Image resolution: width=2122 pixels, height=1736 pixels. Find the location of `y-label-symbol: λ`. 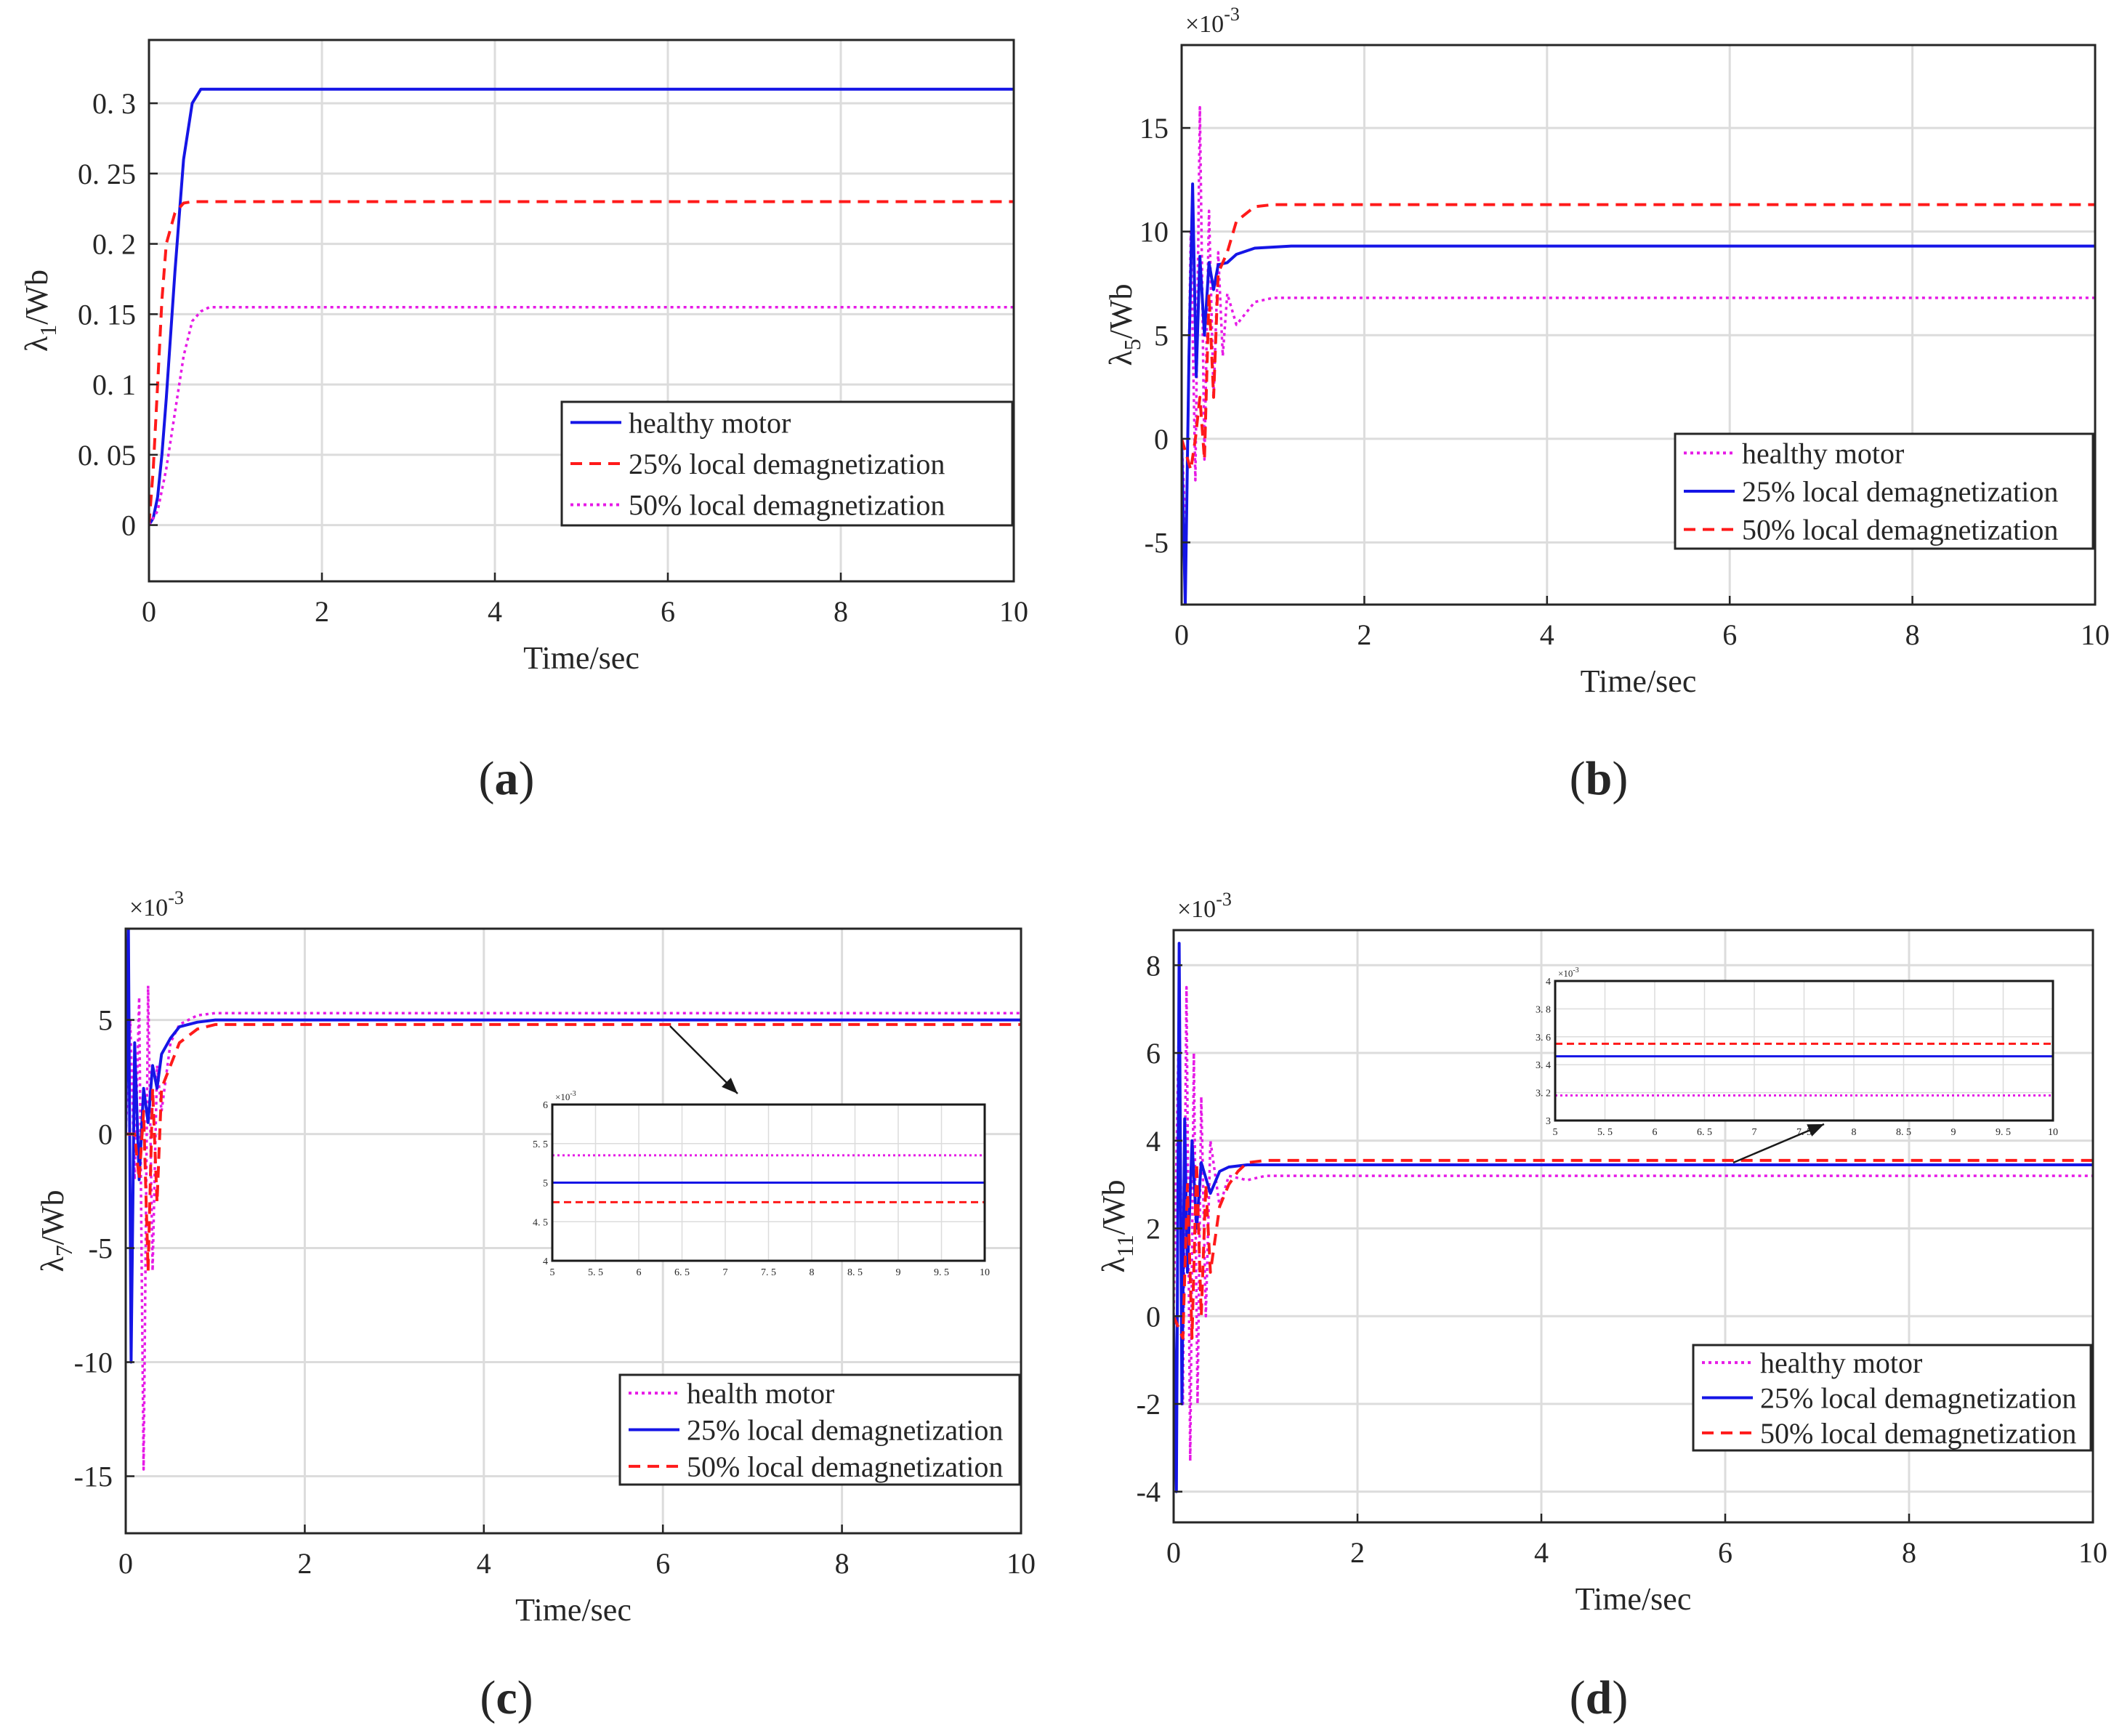

y-label-symbol: λ is located at coordinates (1113, 1264).